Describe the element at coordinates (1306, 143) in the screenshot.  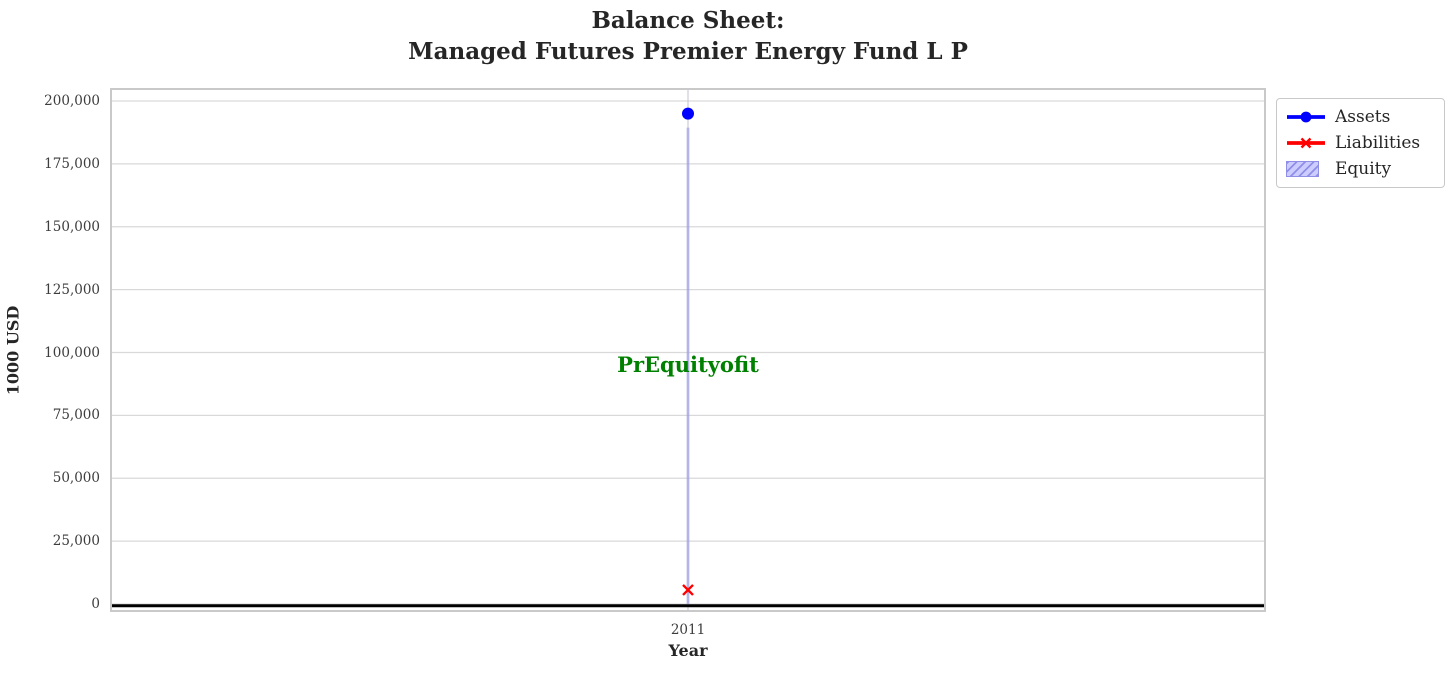
I see `liabilities-line-x-swatch-icon` at that location.